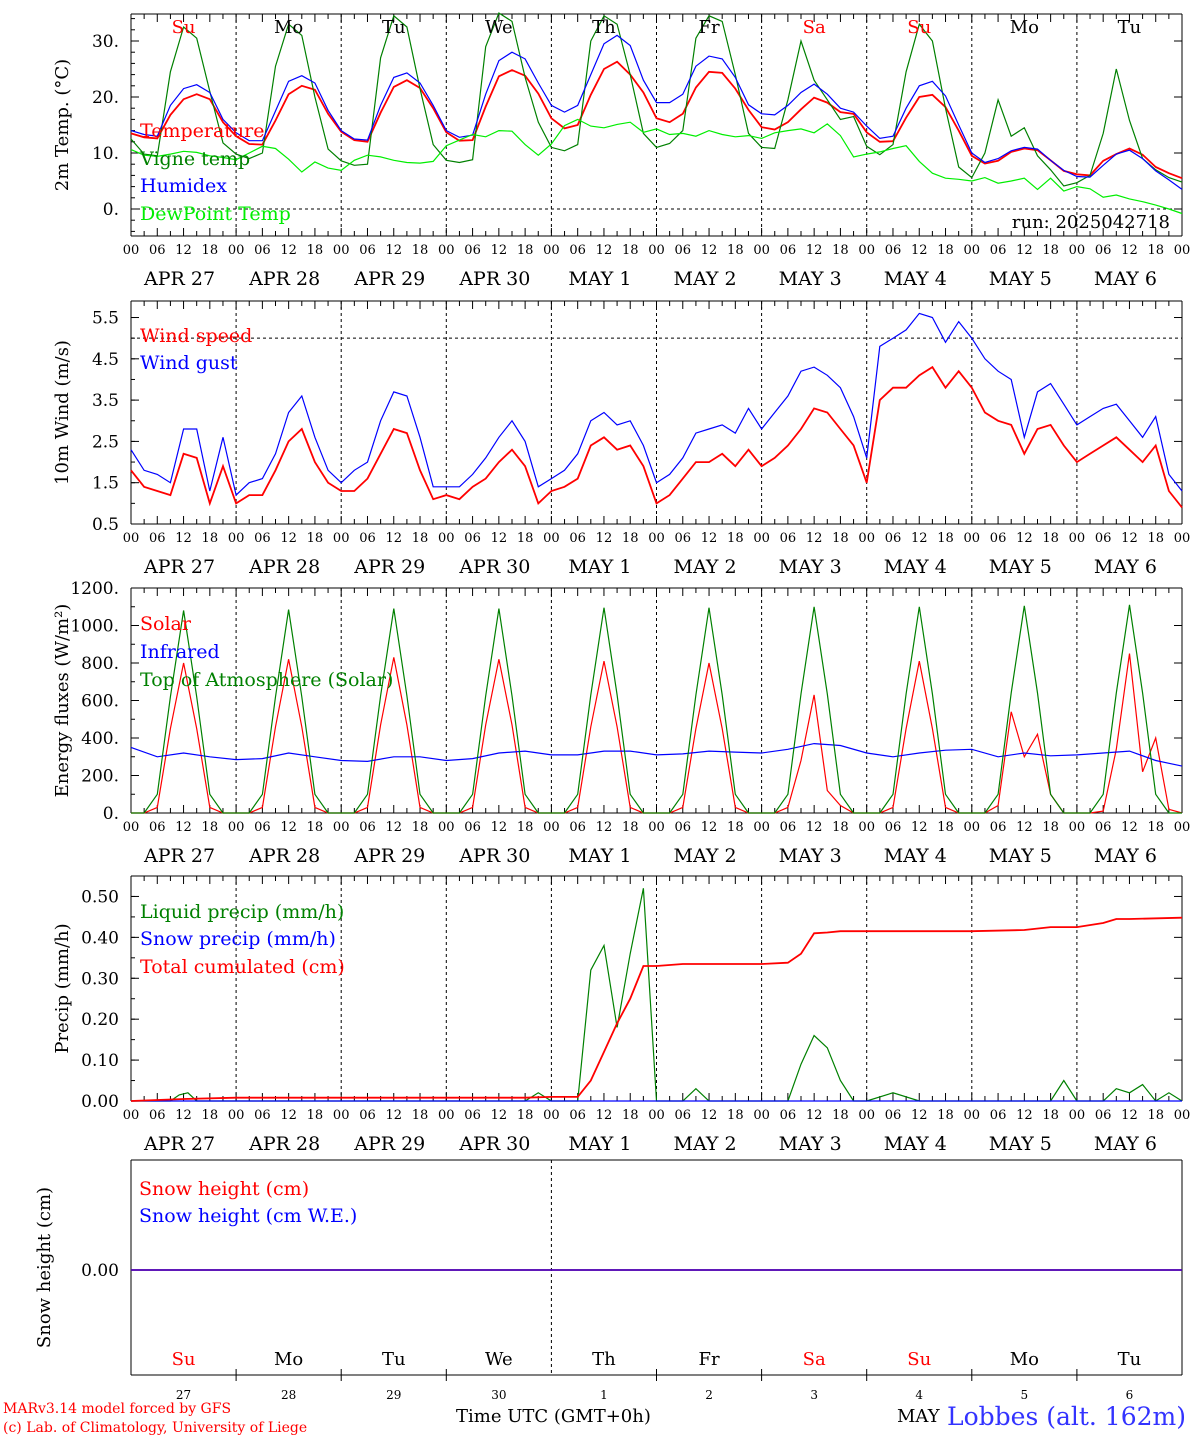  I want to click on legend-entry: DewPoint Temp, so click(215, 214).